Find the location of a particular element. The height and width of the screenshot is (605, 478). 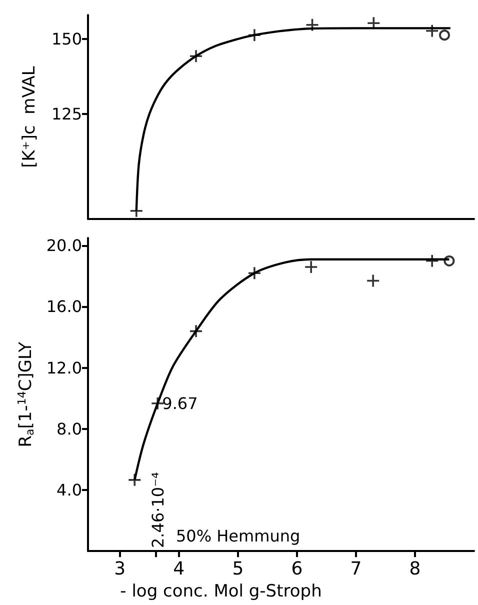

y-tick-label: 16.0 is located at coordinates (64, 306).